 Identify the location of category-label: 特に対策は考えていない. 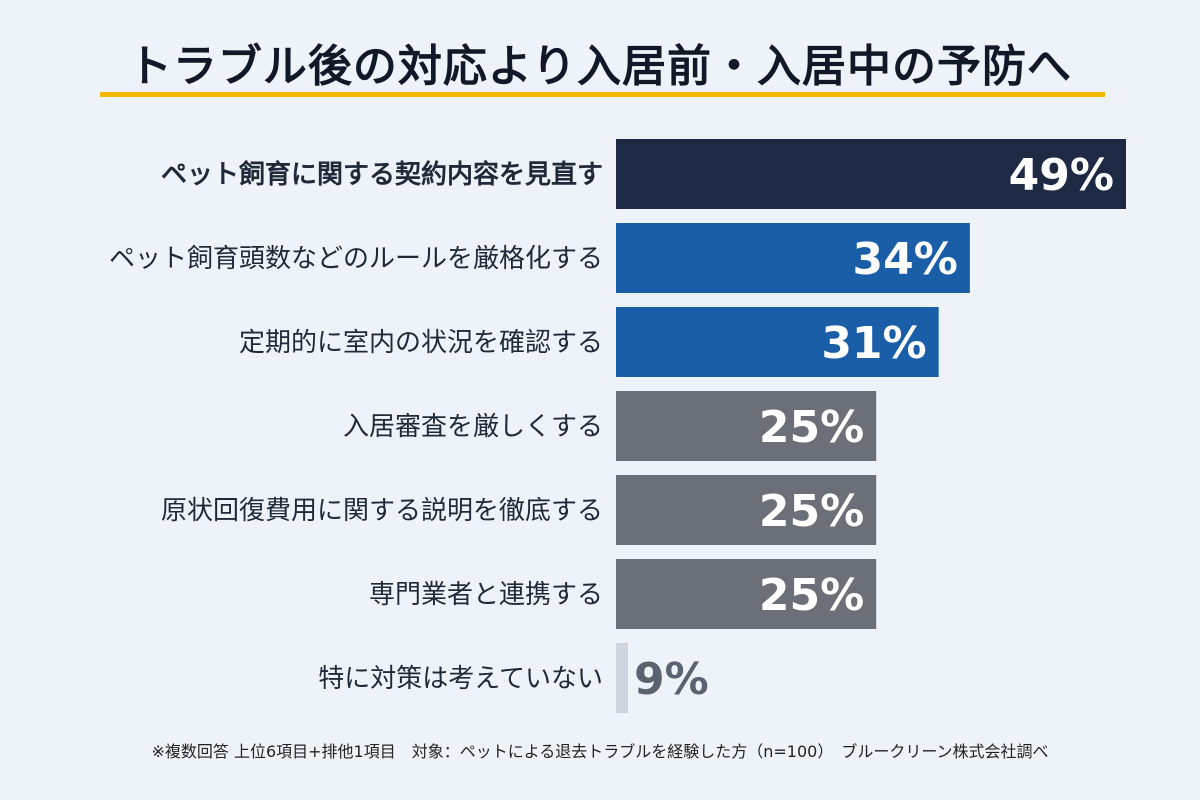
(460, 679).